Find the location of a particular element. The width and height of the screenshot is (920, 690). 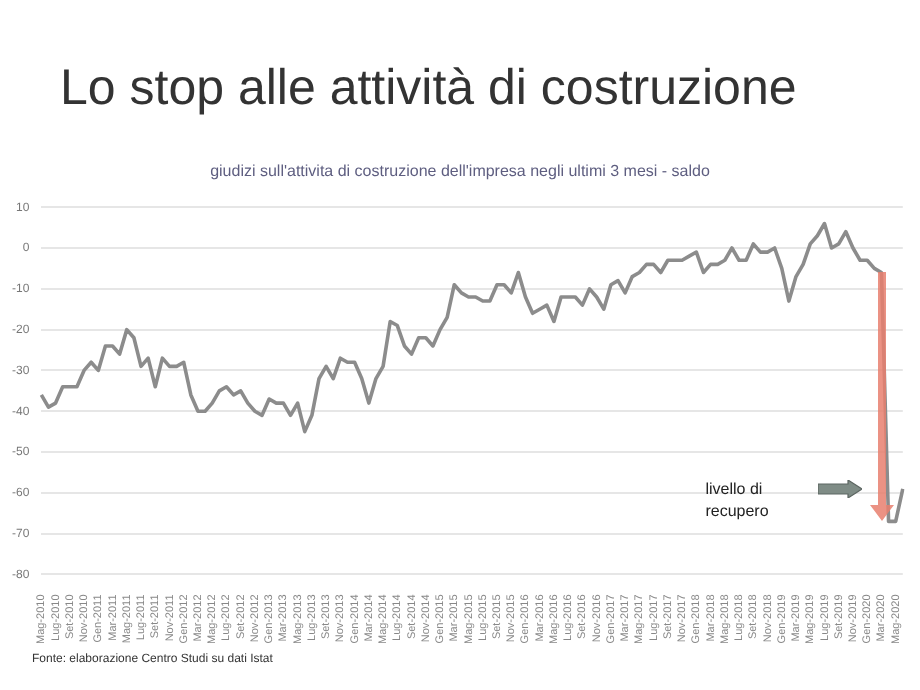

chart-title: Lo stop alle attività di costruzione is located at coordinates (428, 89).